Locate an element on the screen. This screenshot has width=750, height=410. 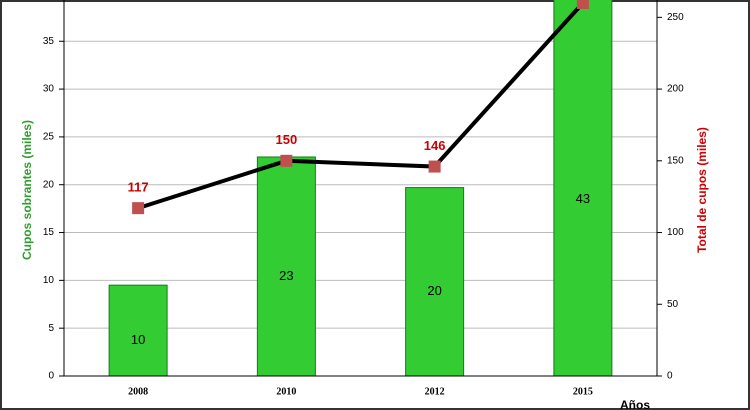
y-tick-label: 15 is located at coordinates (49, 232).